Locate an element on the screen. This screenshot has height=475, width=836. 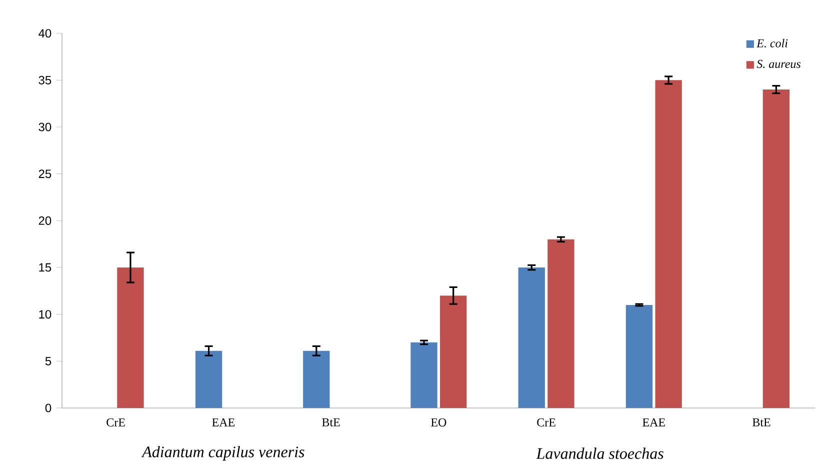
legend-label: S. aureus is located at coordinates (778, 64).